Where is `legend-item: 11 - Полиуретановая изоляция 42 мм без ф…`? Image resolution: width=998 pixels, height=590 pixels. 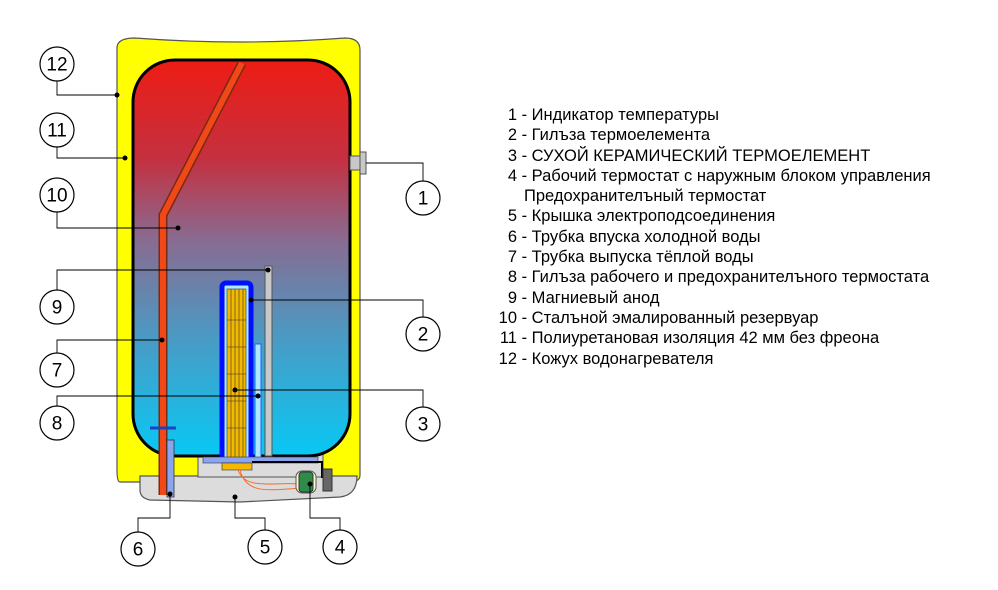 legend-item: 11 - Полиуретановая изоляция 42 мм без ф… is located at coordinates (689, 338).